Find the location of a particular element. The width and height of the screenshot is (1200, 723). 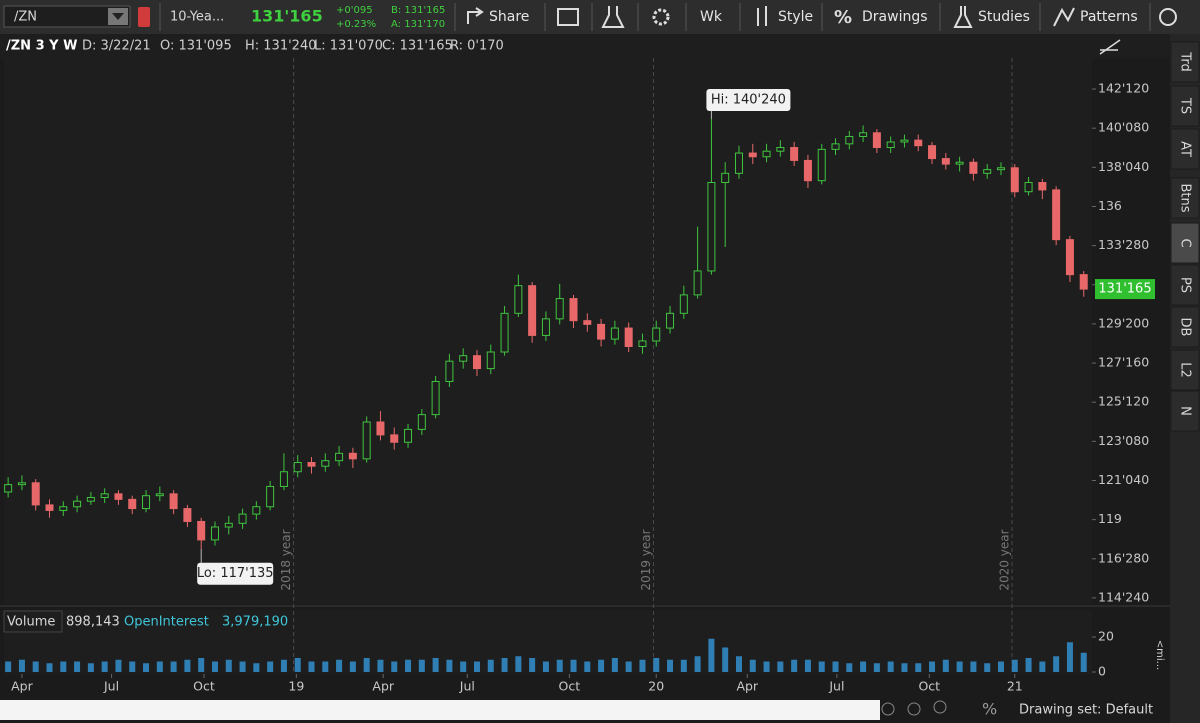

side-tab-label: L2 is located at coordinates (1185, 370).